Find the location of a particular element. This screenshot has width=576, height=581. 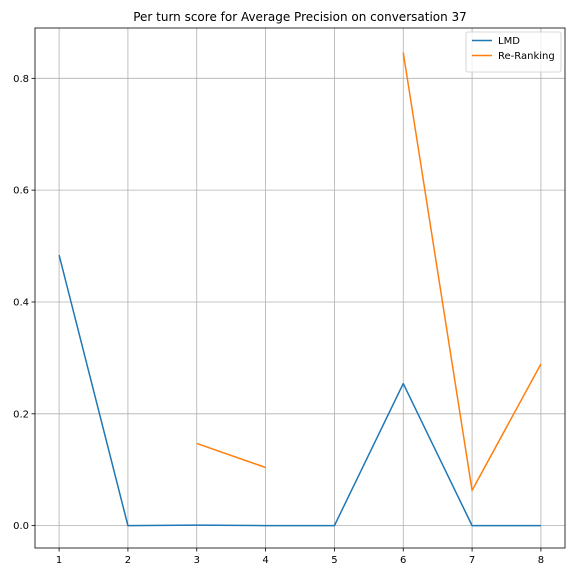

y-tick-label: 0.2 is located at coordinates (21, 414).